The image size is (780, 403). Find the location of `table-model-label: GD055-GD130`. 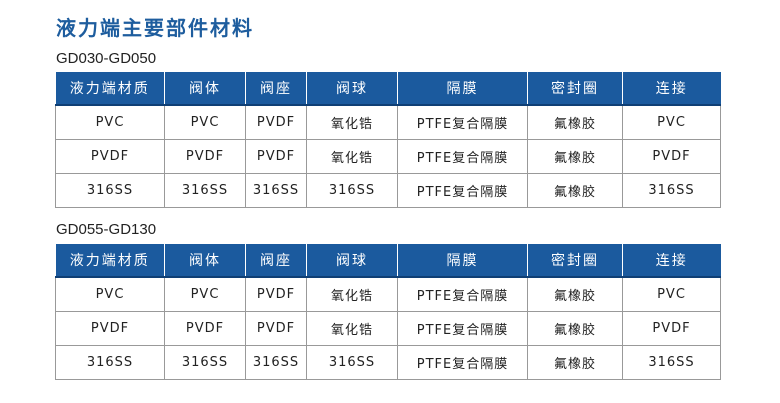

table-model-label: GD055-GD130 is located at coordinates (106, 229).